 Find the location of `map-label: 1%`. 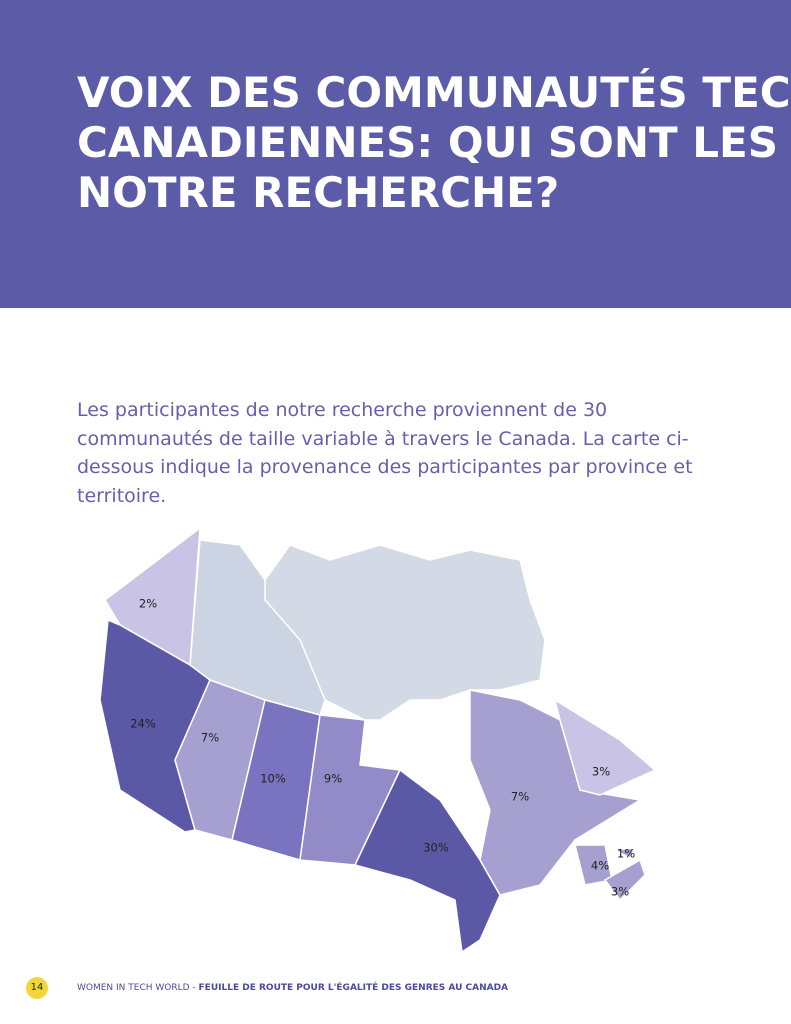

map-label: 1% is located at coordinates (626, 854).